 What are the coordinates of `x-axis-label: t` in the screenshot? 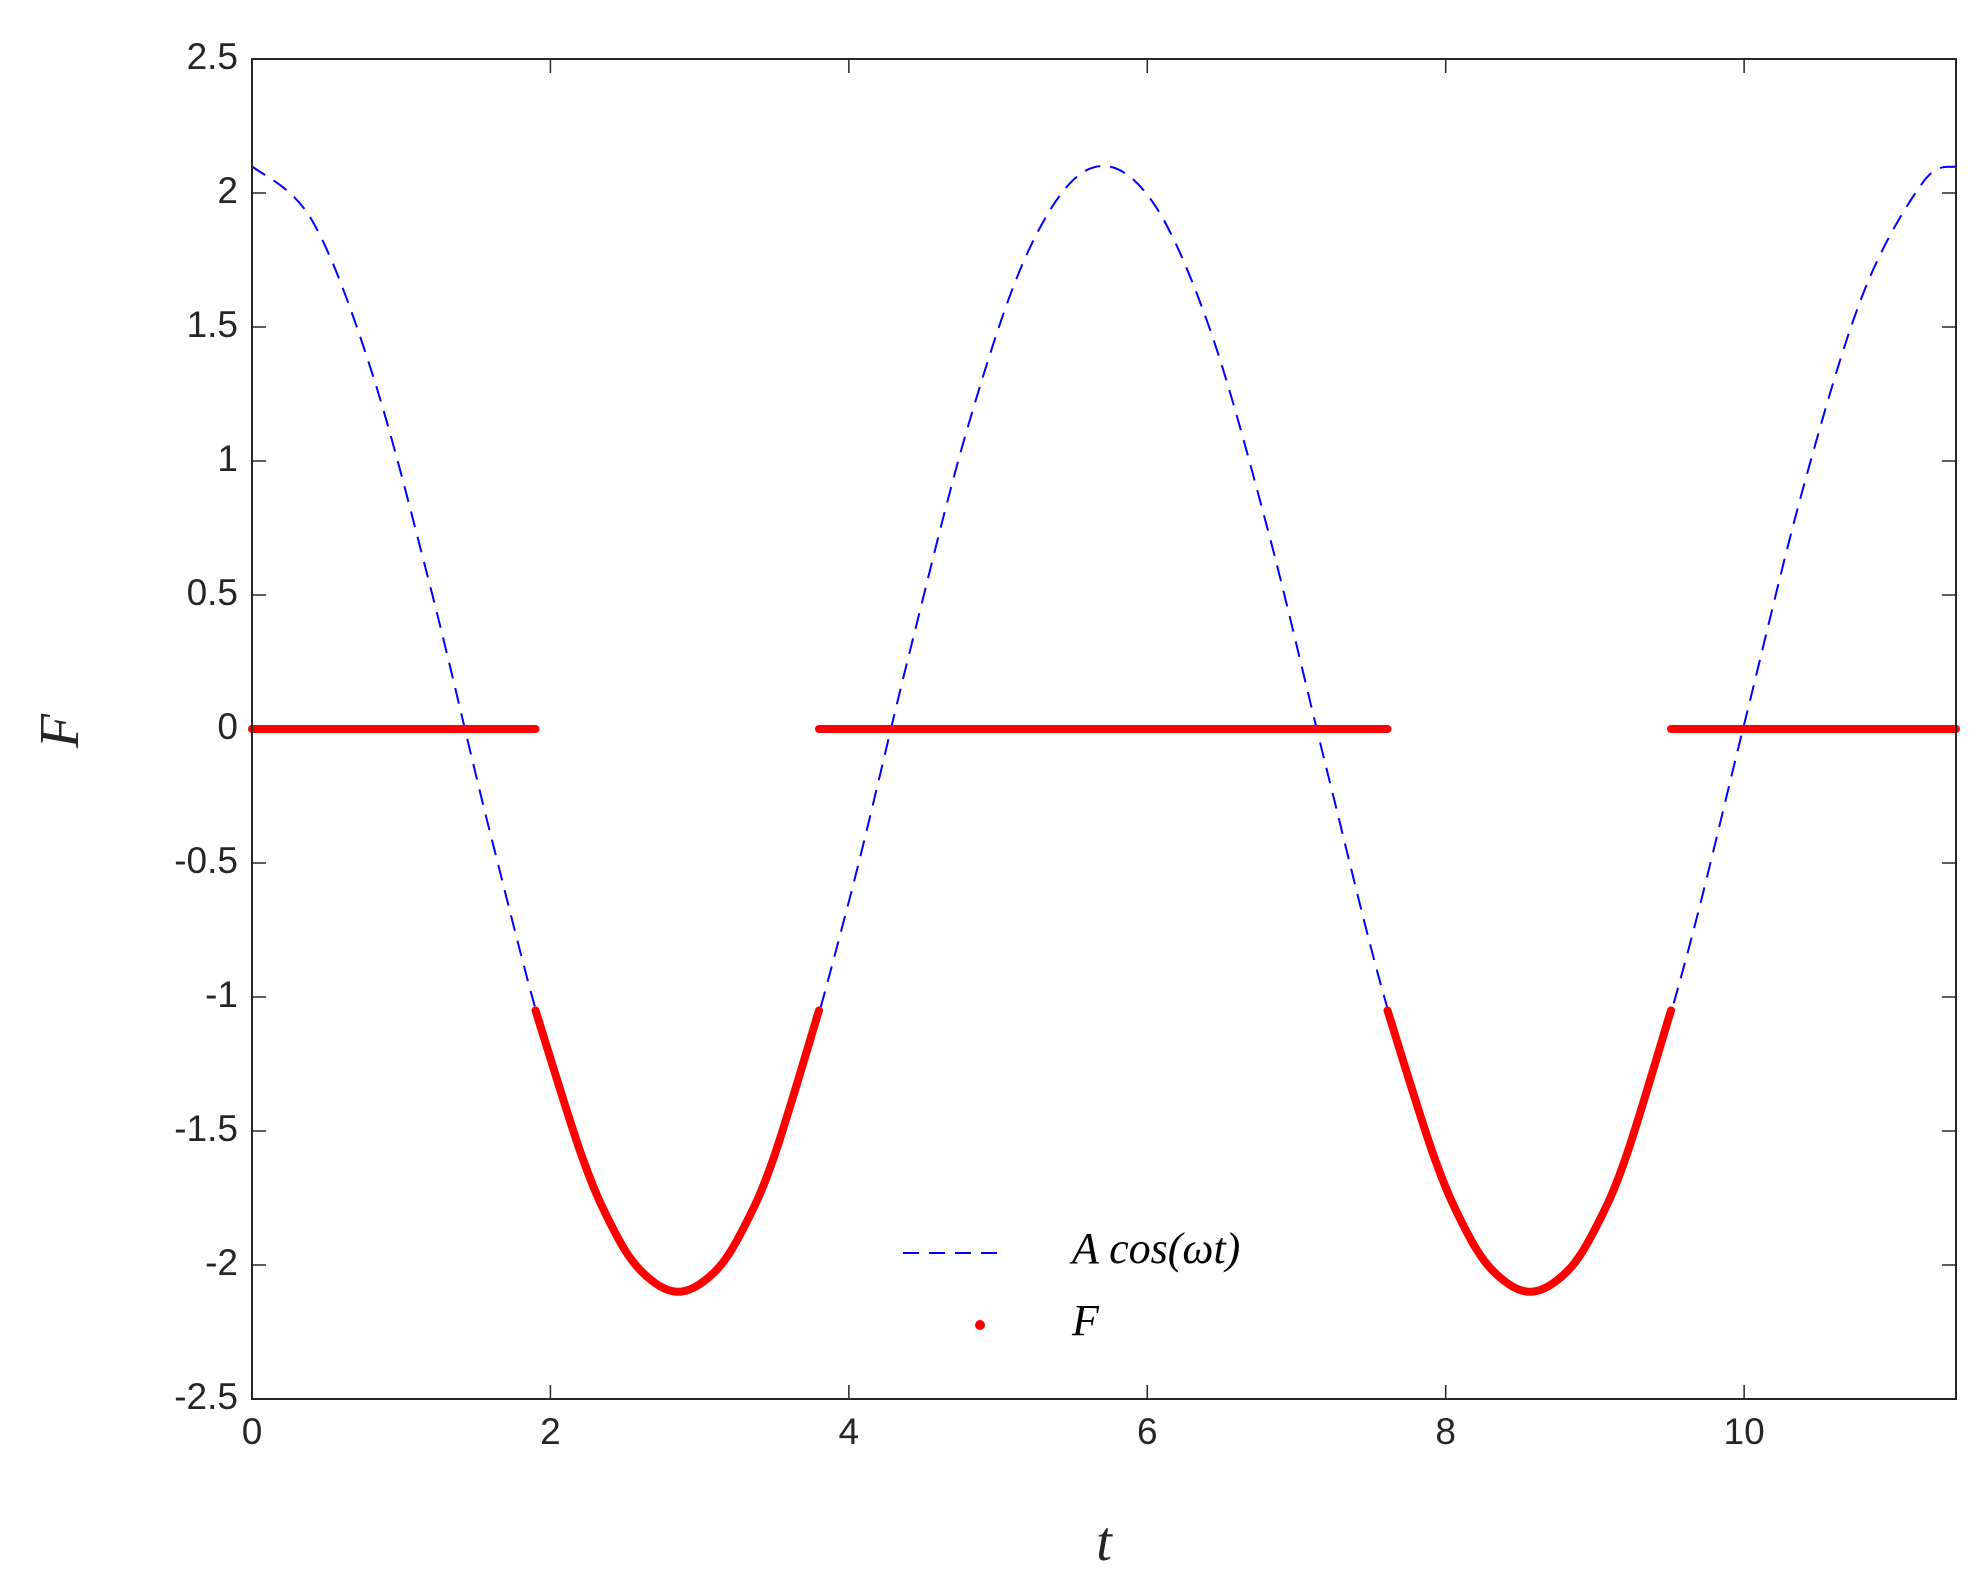 It's located at (1104, 1542).